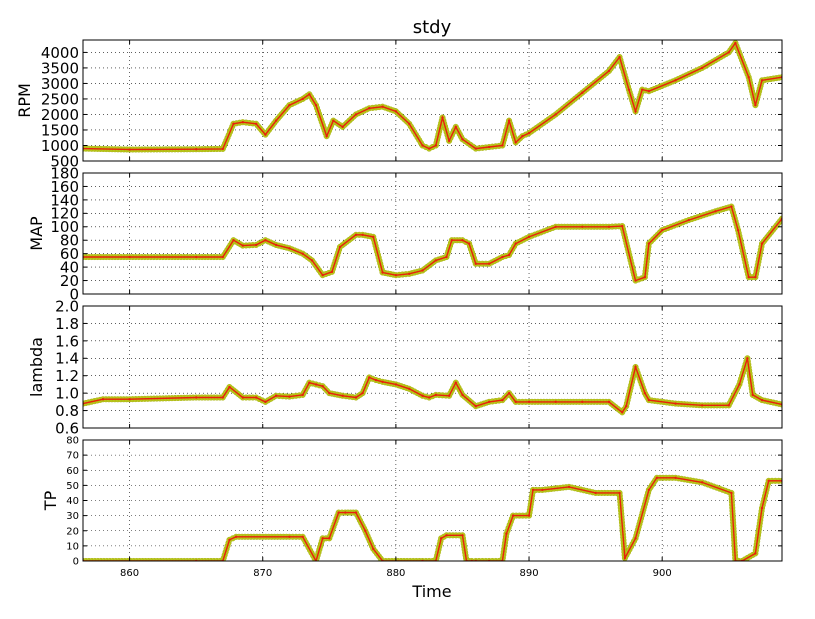  I want to click on y-axis-label: TP, so click(50, 500).